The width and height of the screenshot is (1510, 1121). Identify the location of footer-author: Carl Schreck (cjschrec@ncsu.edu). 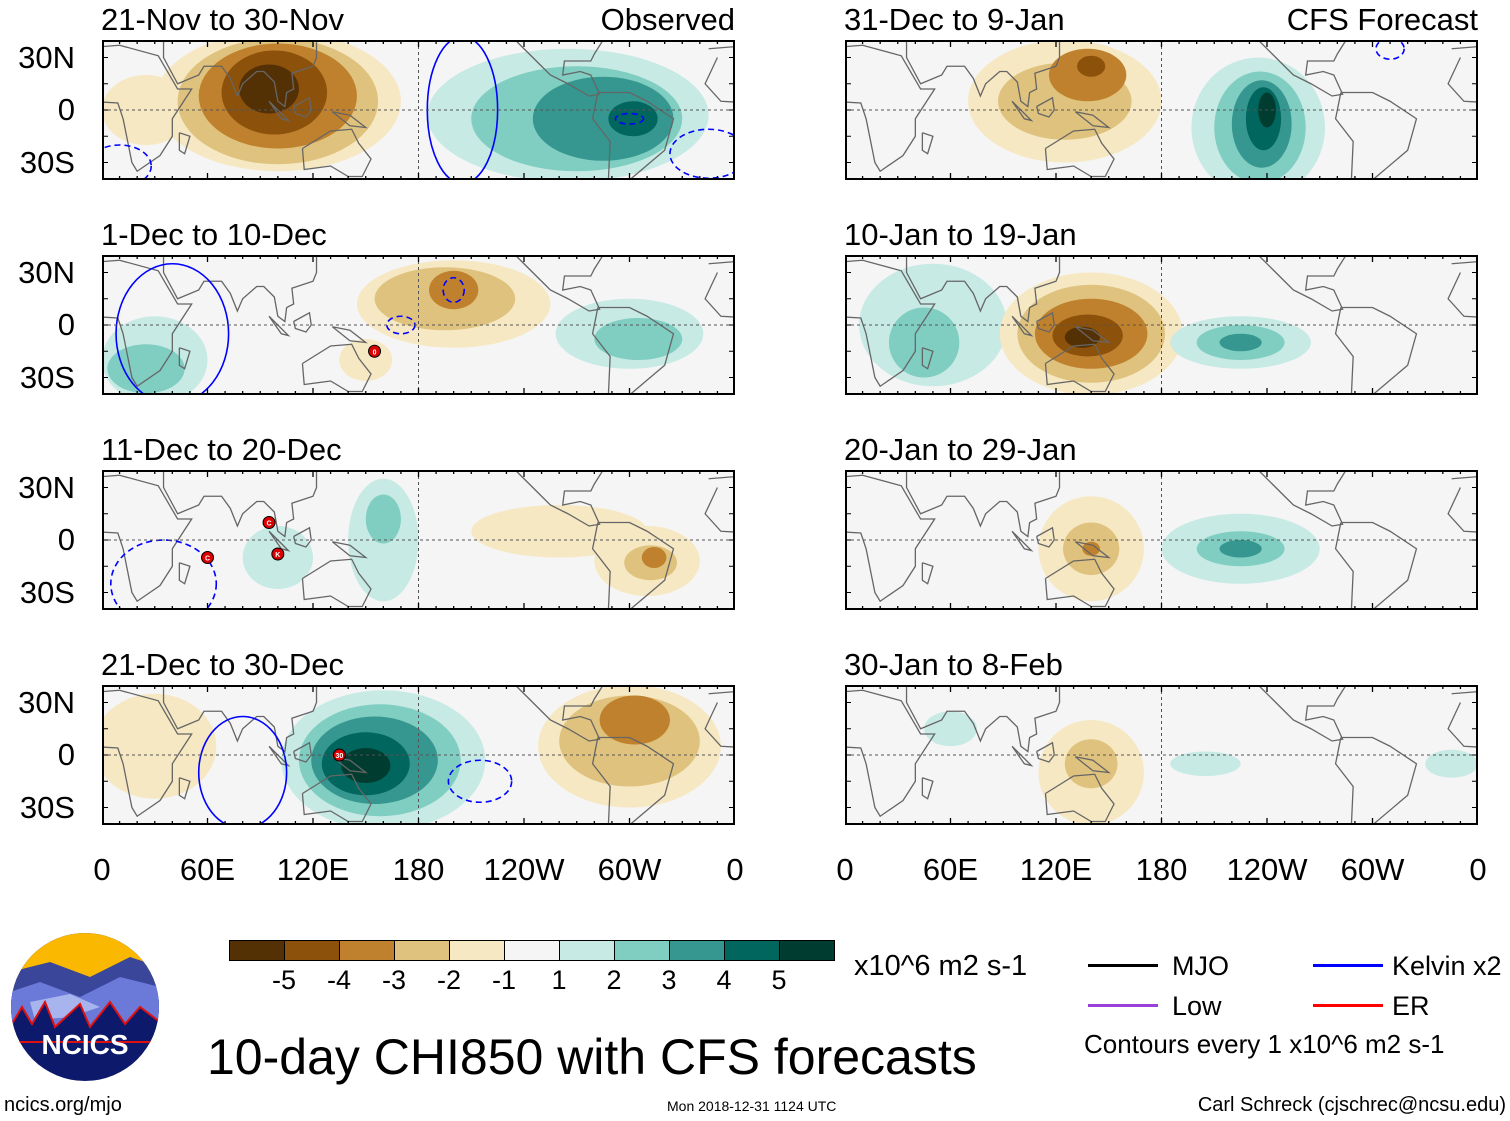
(1351, 1105).